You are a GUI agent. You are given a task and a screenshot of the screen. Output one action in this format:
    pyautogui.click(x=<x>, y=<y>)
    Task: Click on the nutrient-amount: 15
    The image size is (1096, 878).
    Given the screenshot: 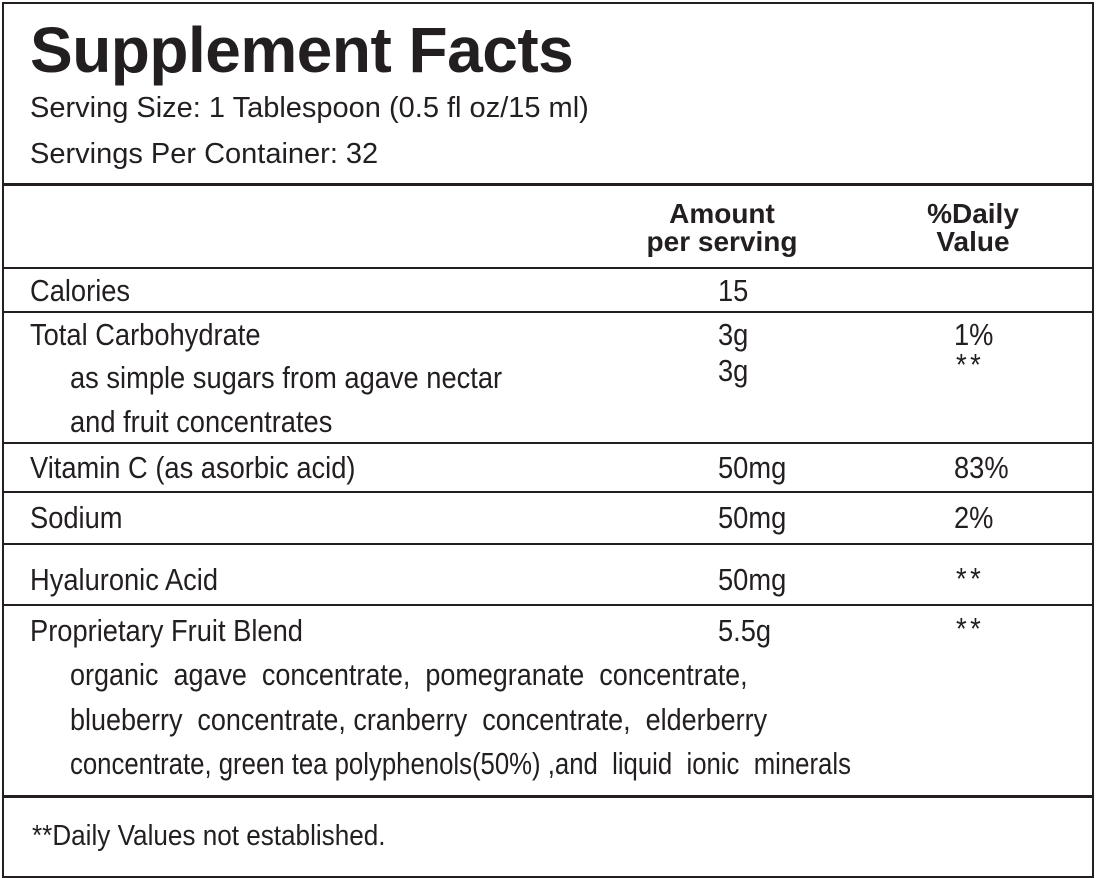 What is the action you would take?
    pyautogui.click(x=733, y=290)
    